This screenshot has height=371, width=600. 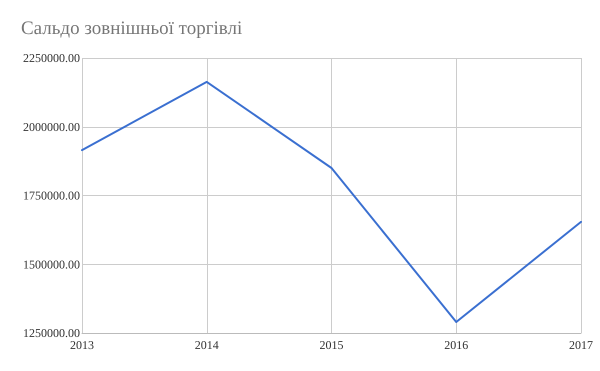 I want to click on x-tick-label: 2014, so click(x=206, y=345).